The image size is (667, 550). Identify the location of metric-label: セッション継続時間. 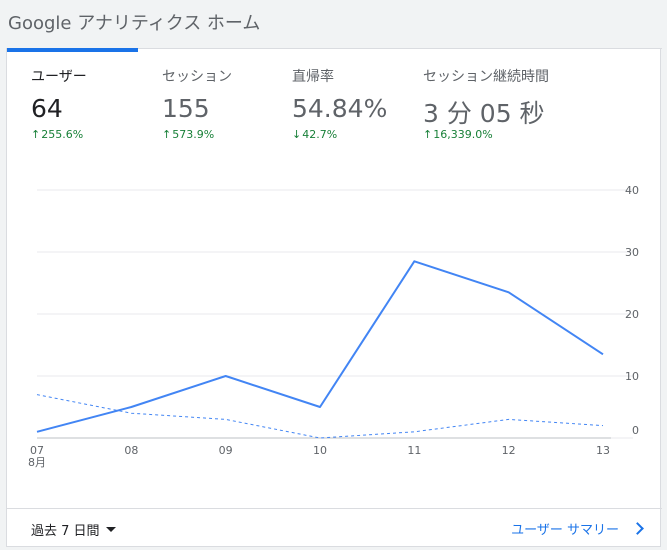
(486, 77).